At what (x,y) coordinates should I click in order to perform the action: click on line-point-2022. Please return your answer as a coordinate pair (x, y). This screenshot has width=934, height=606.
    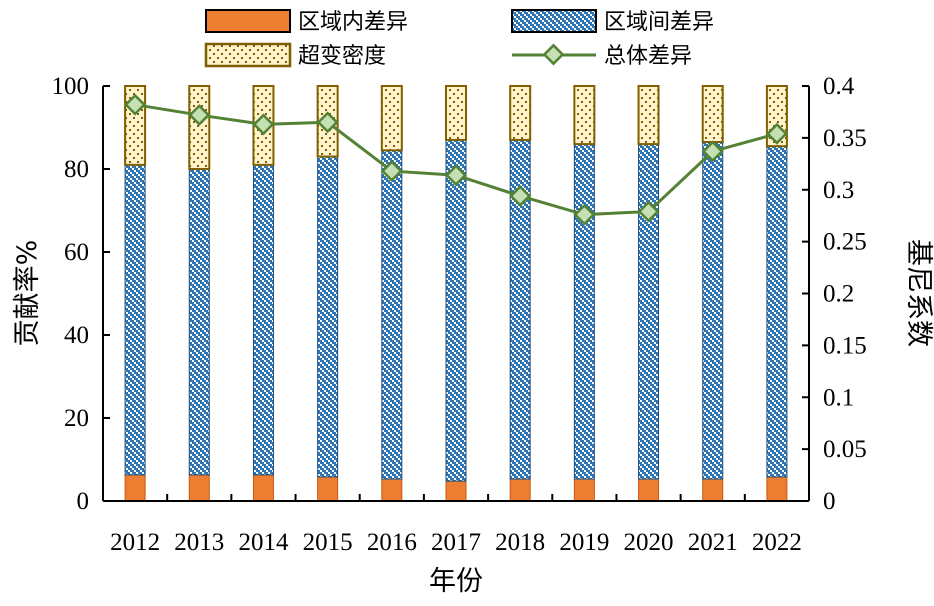
    Looking at the image, I should click on (776, 133).